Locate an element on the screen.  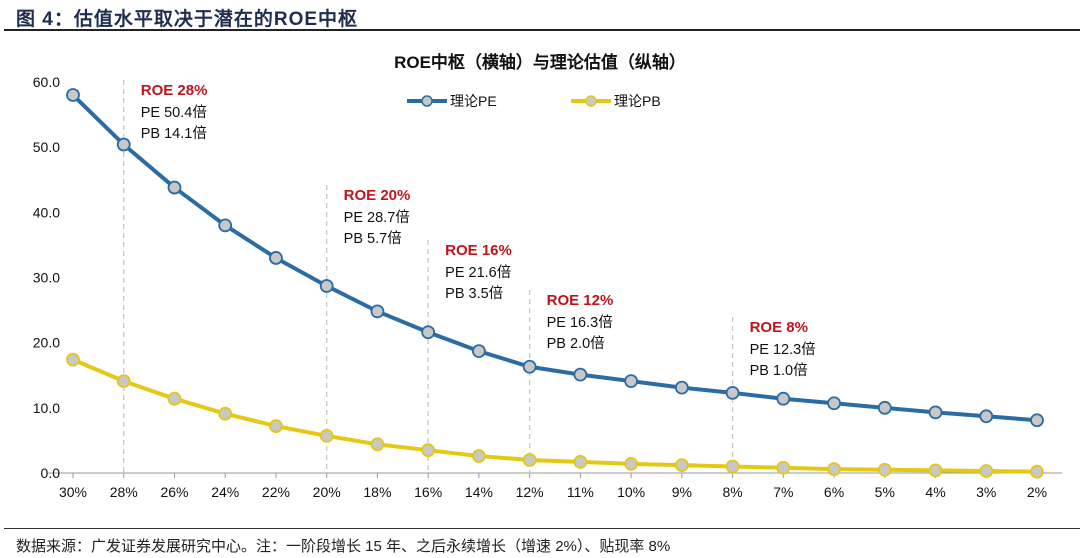
source-rule is located at coordinates (542, 528).